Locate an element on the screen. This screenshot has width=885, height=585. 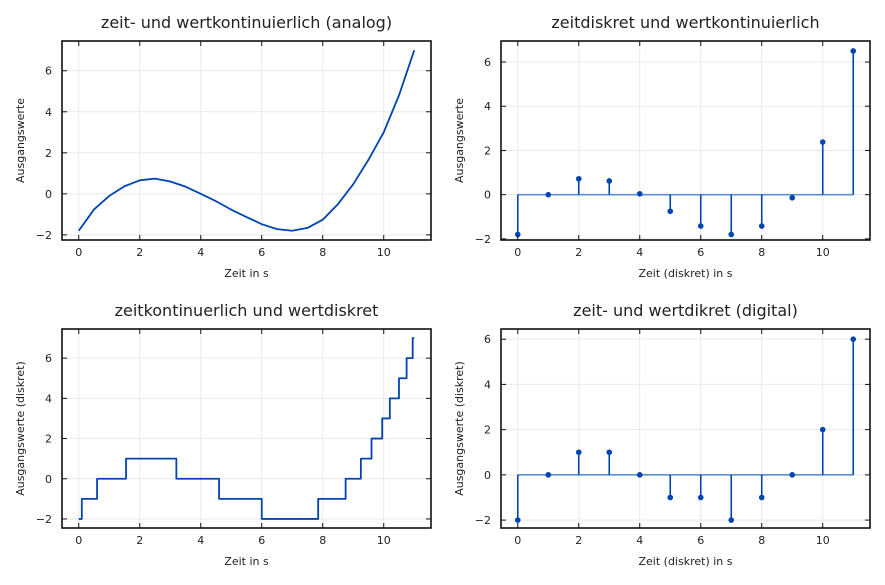
chart-title: zeitdiskret und wertkontinuierlich is located at coordinates (685, 22).